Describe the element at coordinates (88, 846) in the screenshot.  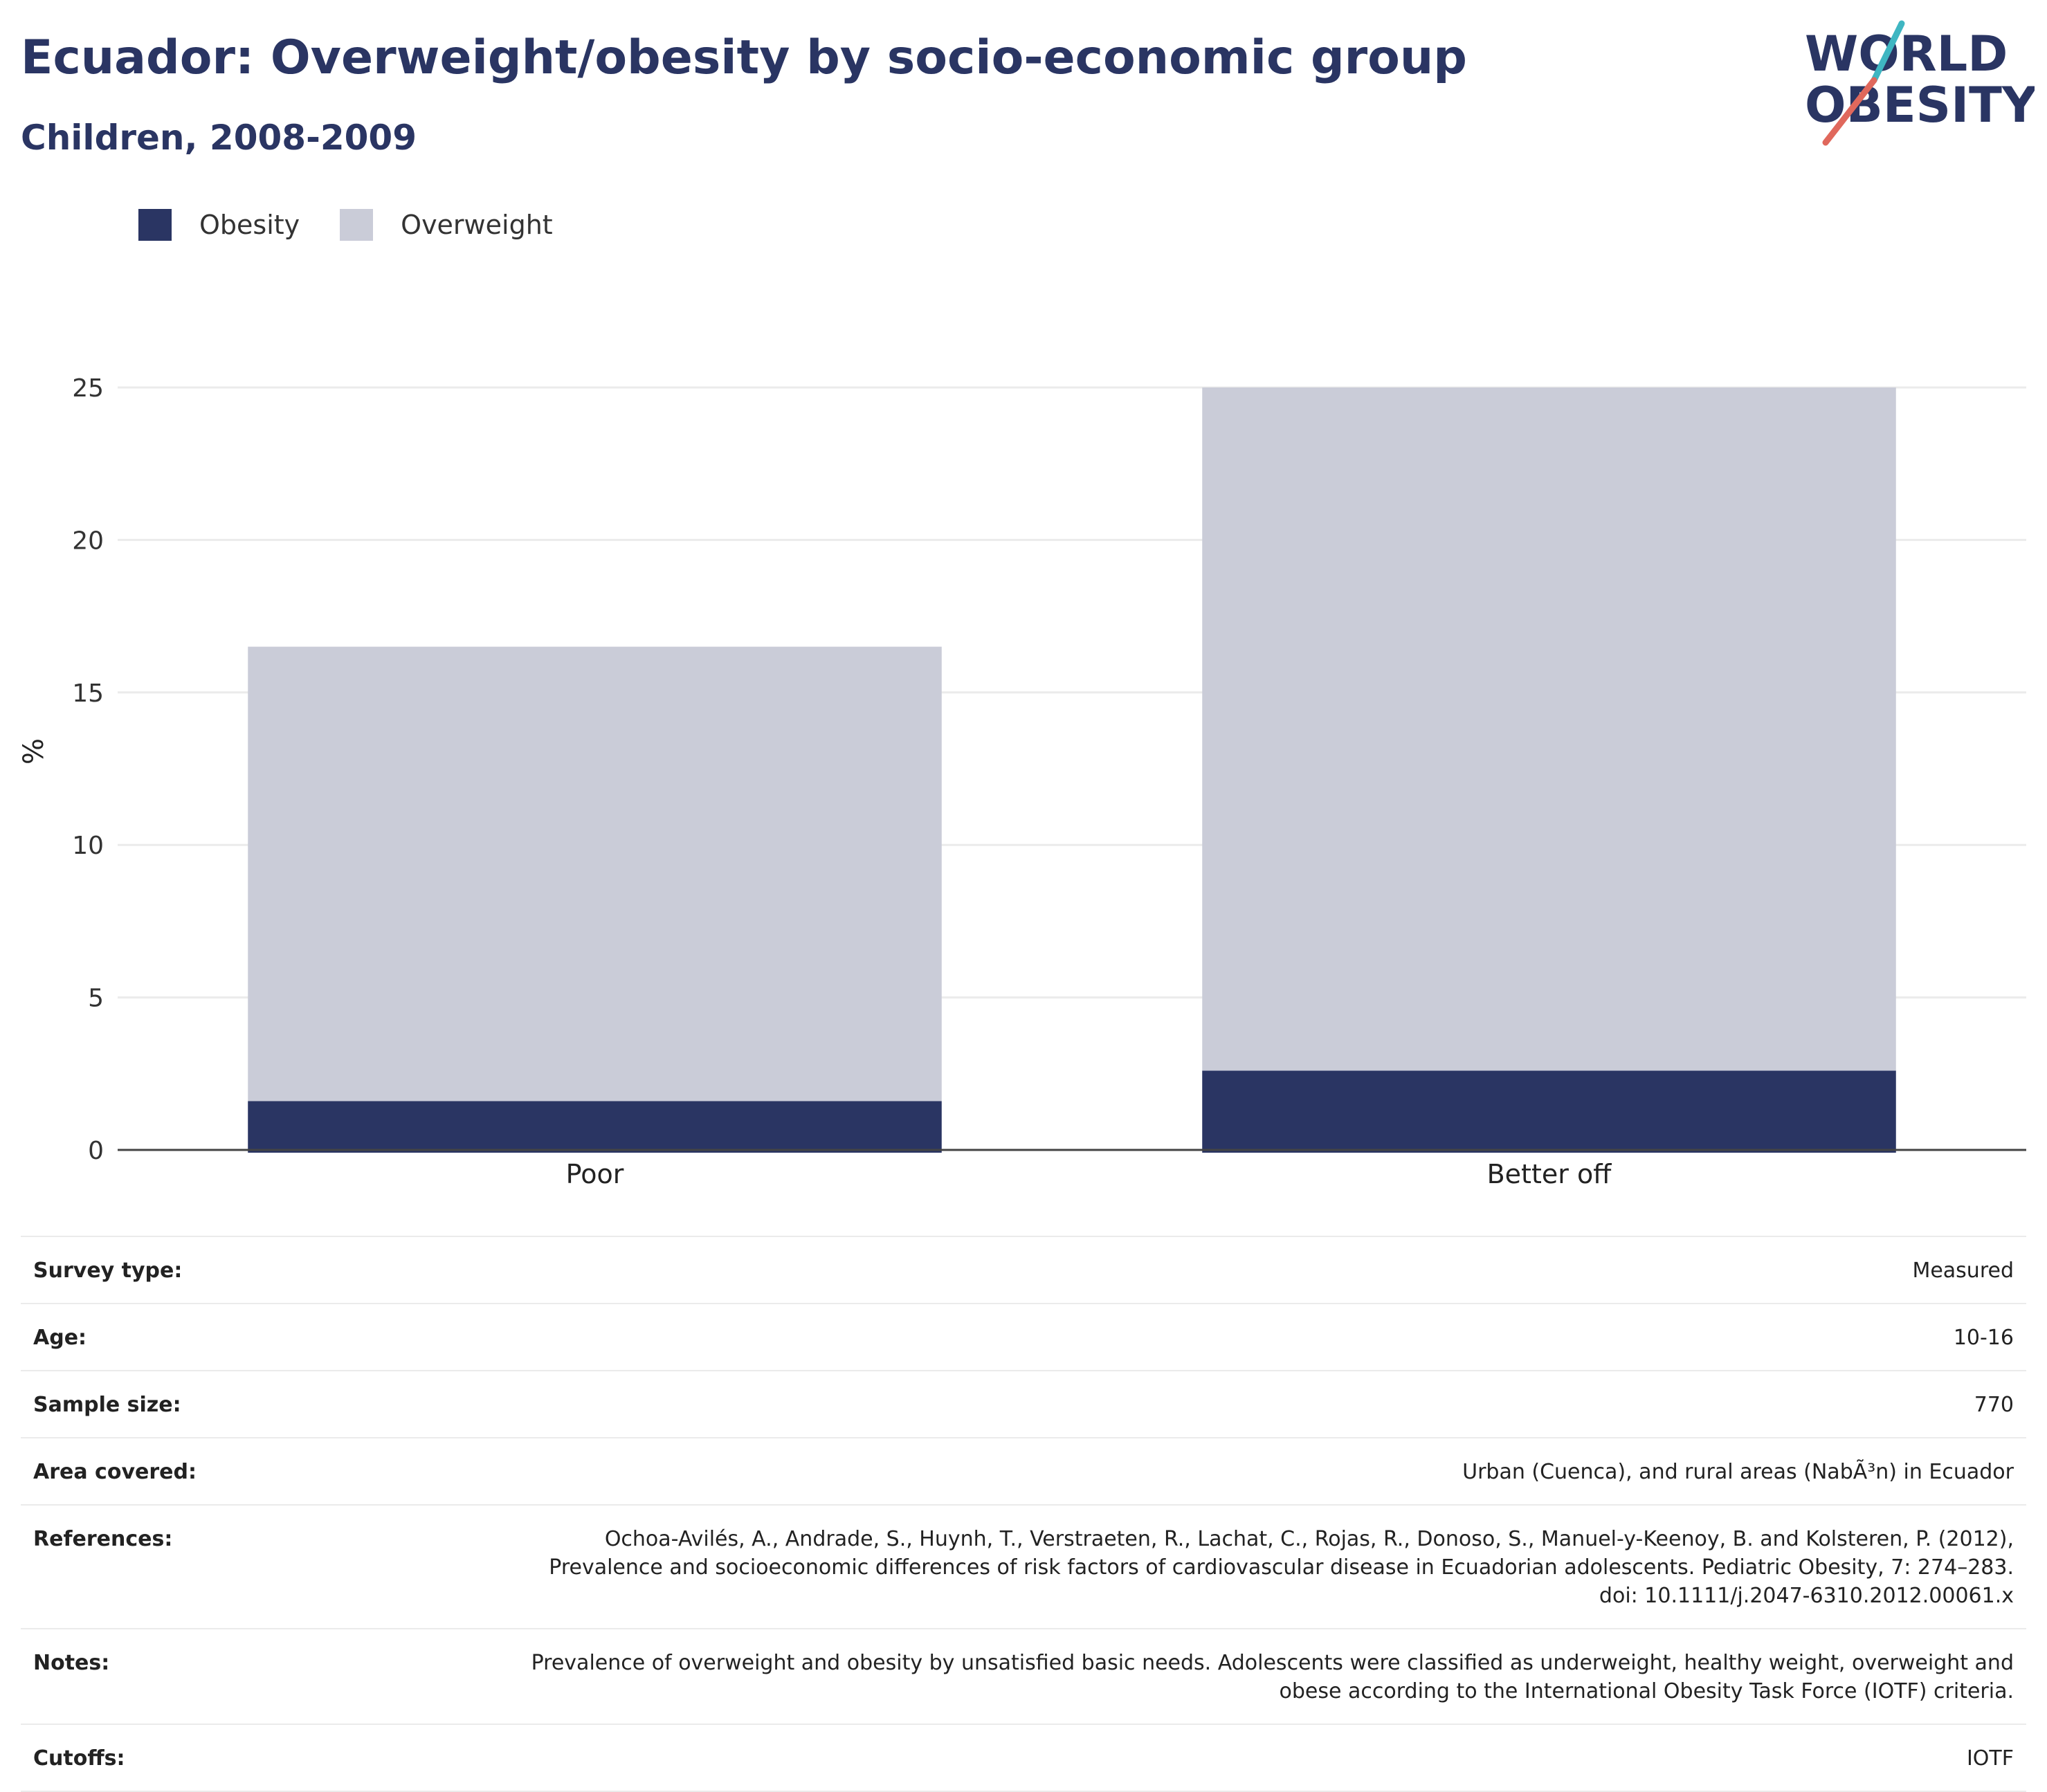
I see `y-tick-label: 10` at that location.